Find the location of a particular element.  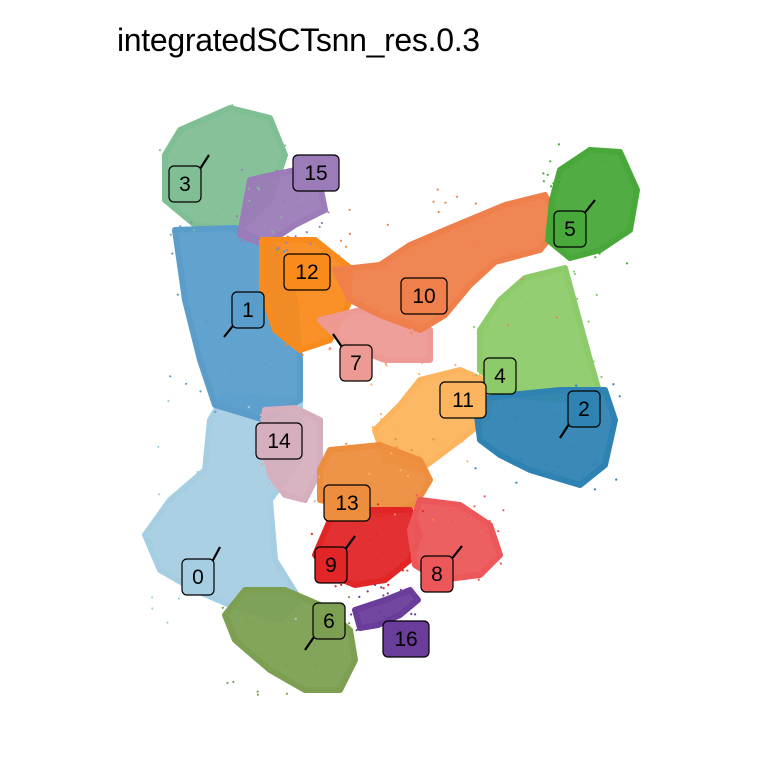

cluster-7-label-box is located at coordinates (356, 363).